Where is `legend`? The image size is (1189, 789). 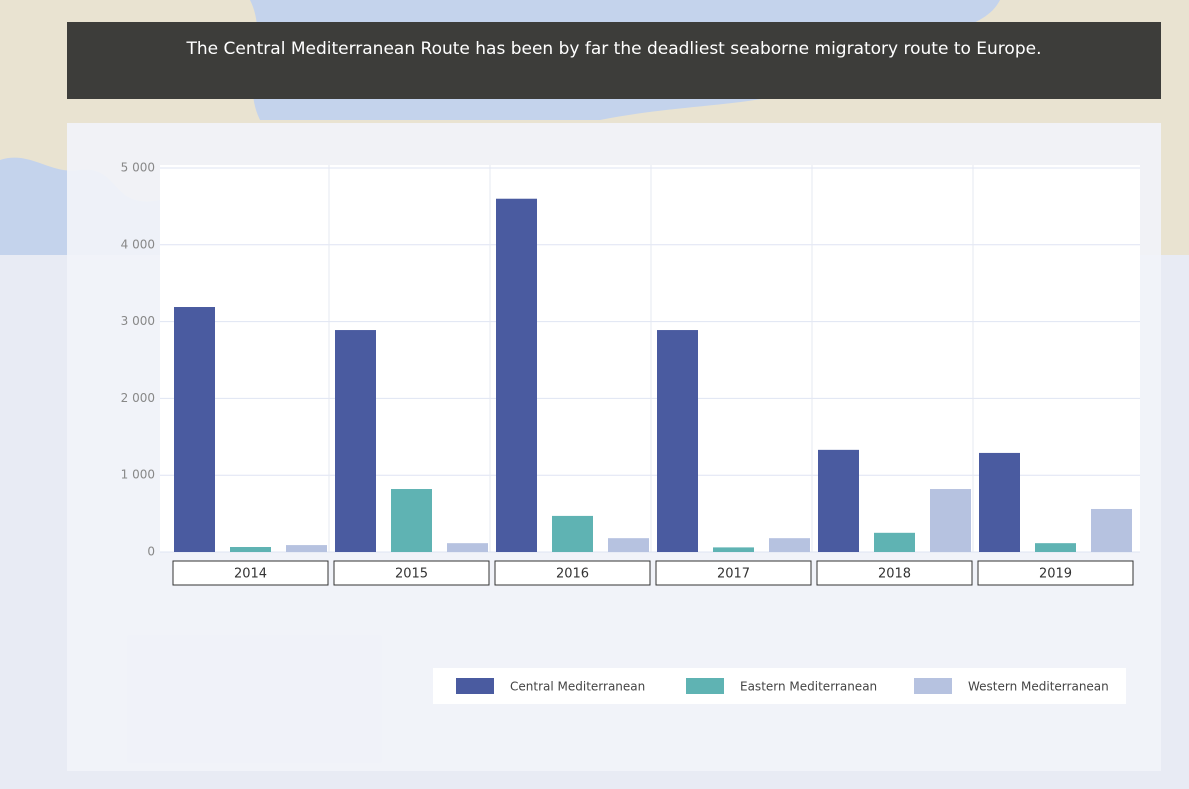 legend is located at coordinates (779, 686).